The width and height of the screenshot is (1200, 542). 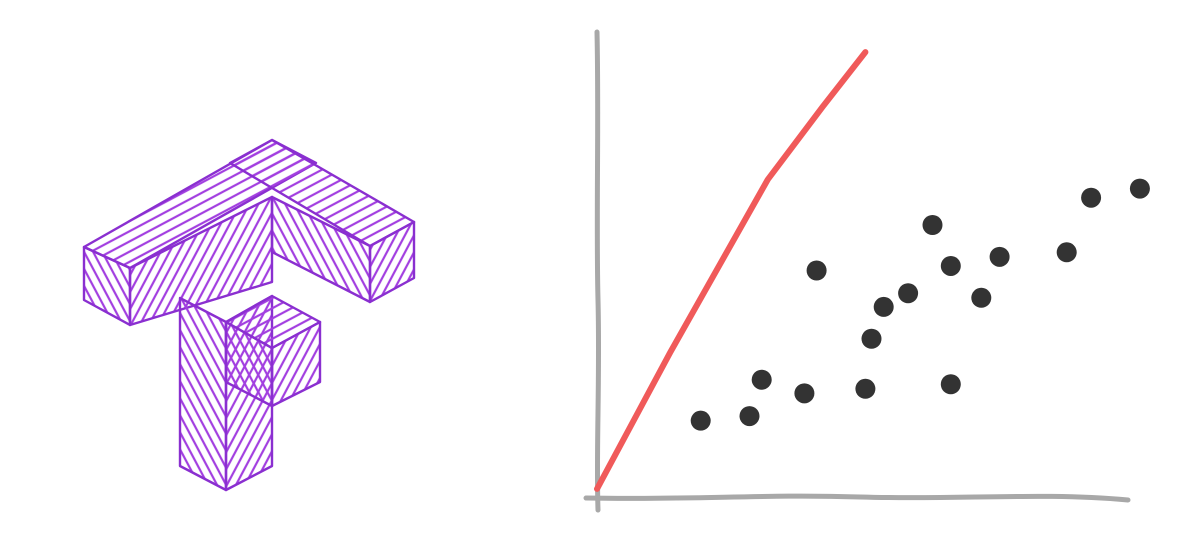 I want to click on x-axis-line, so click(x=857, y=498).